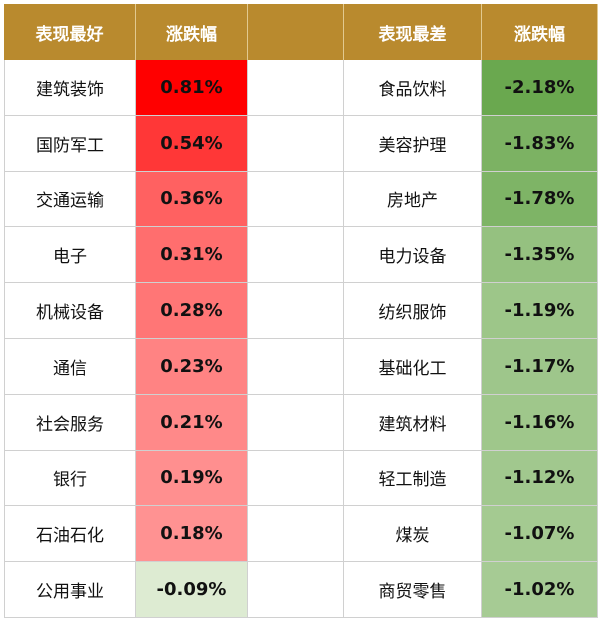  What do you see at coordinates (540, 32) in the screenshot?
I see `header-worst-change: 涨跌幅` at bounding box center [540, 32].